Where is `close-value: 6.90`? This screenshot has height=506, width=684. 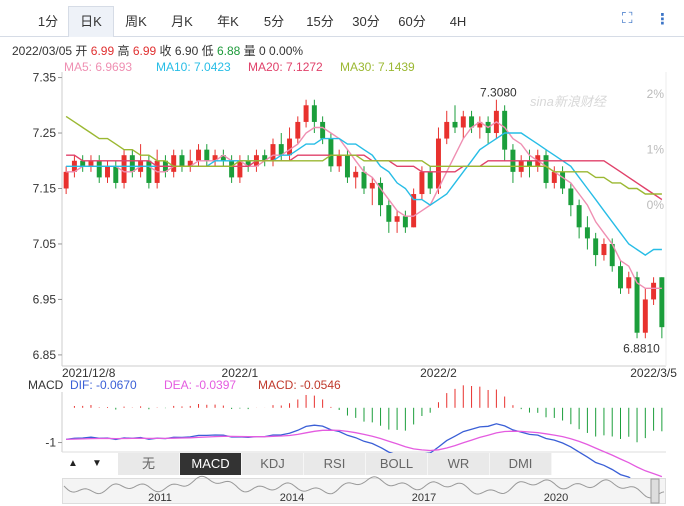 close-value: 6.90 is located at coordinates (186, 51).